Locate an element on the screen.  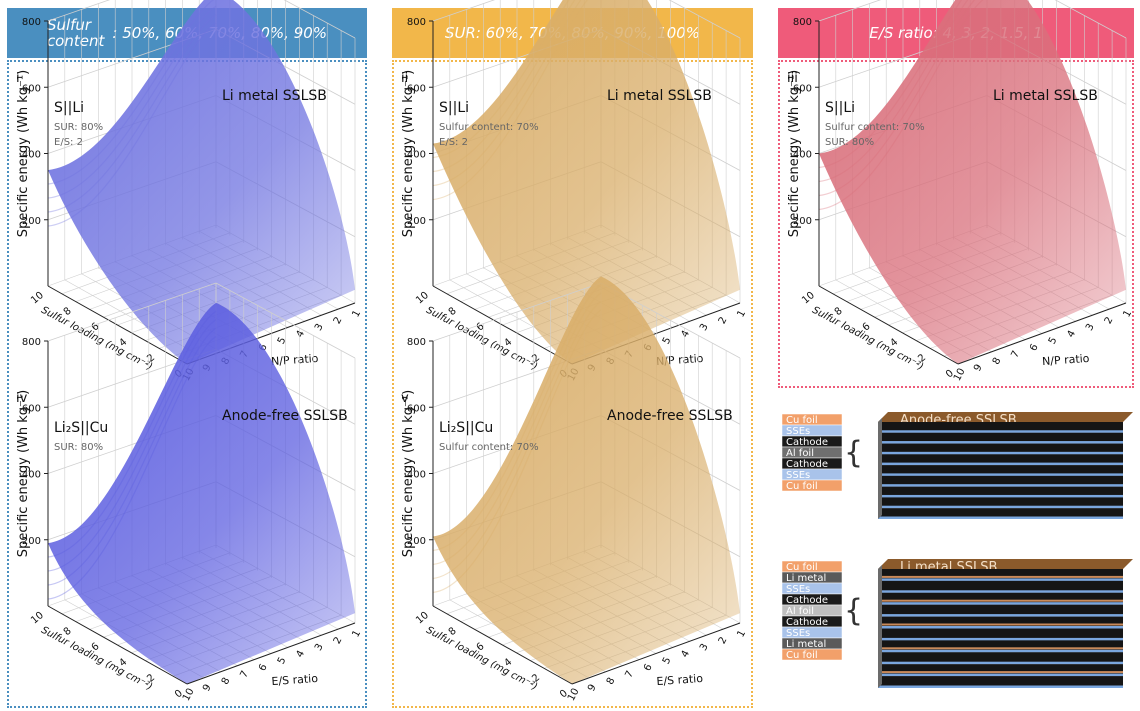
panel-label: i is located at coordinates (18, 78).